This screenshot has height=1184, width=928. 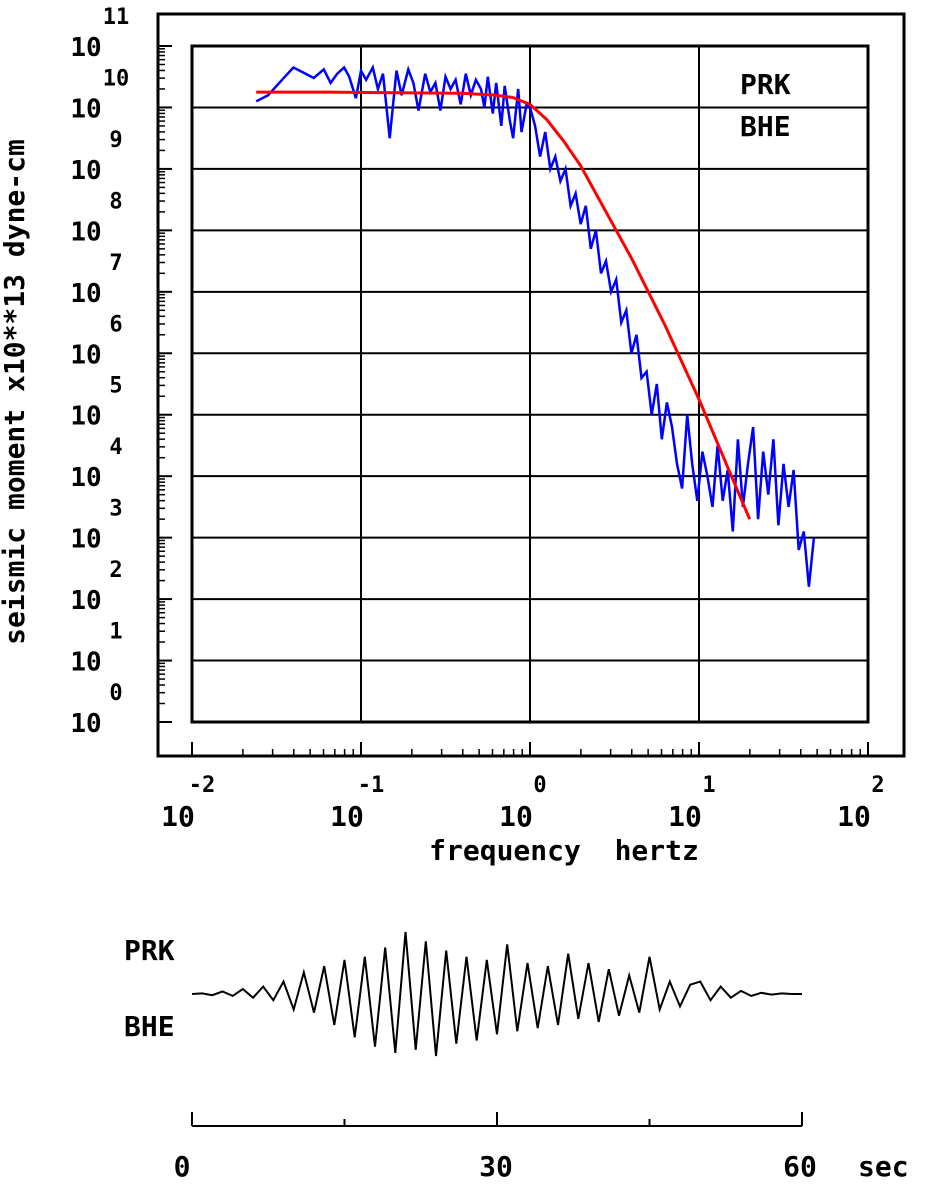 What do you see at coordinates (15, 392) in the screenshot?
I see `y-axis-label: seismic moment x10**13 dyne-cm` at bounding box center [15, 392].